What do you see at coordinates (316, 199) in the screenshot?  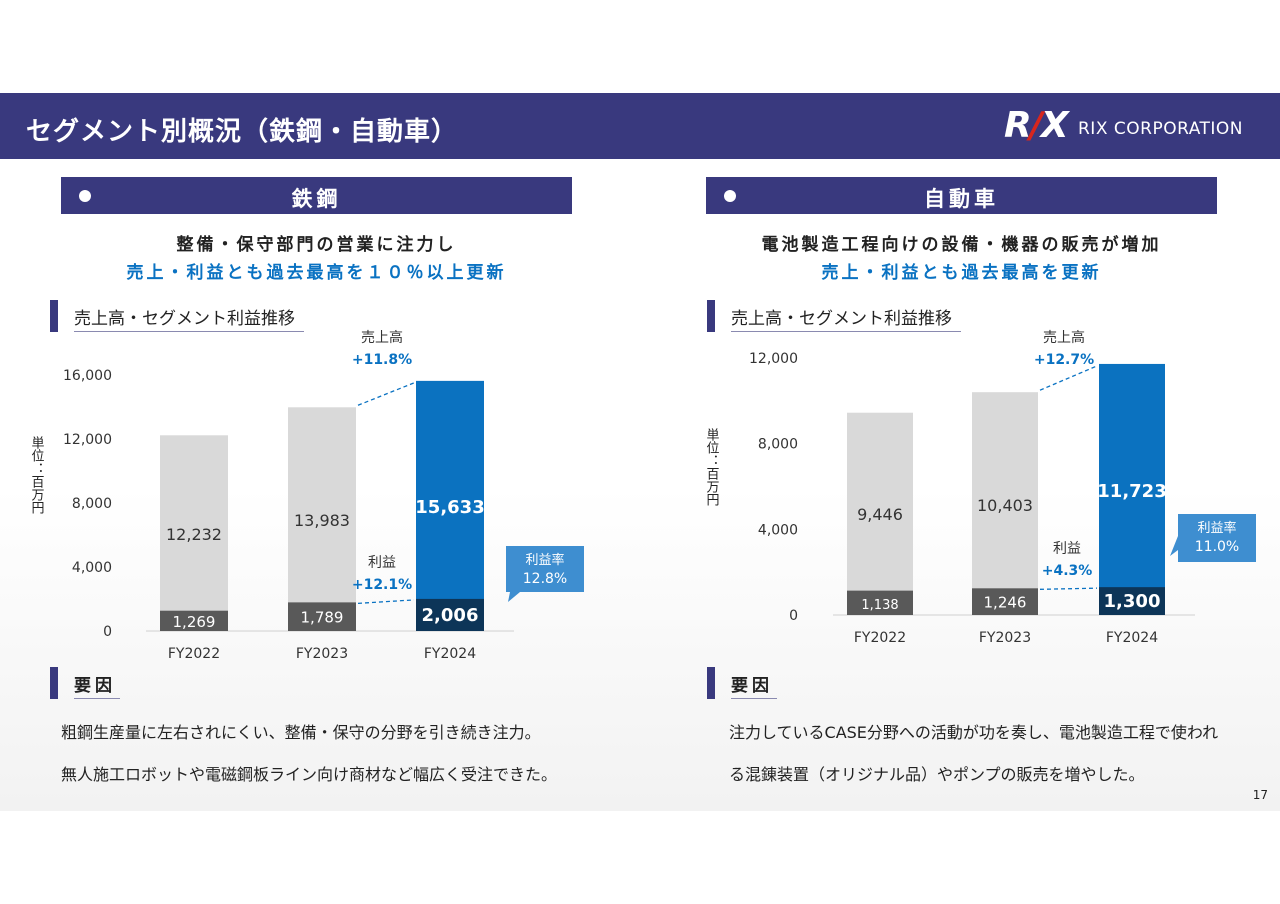 I see `segment-title-steel: 鉄鋼` at bounding box center [316, 199].